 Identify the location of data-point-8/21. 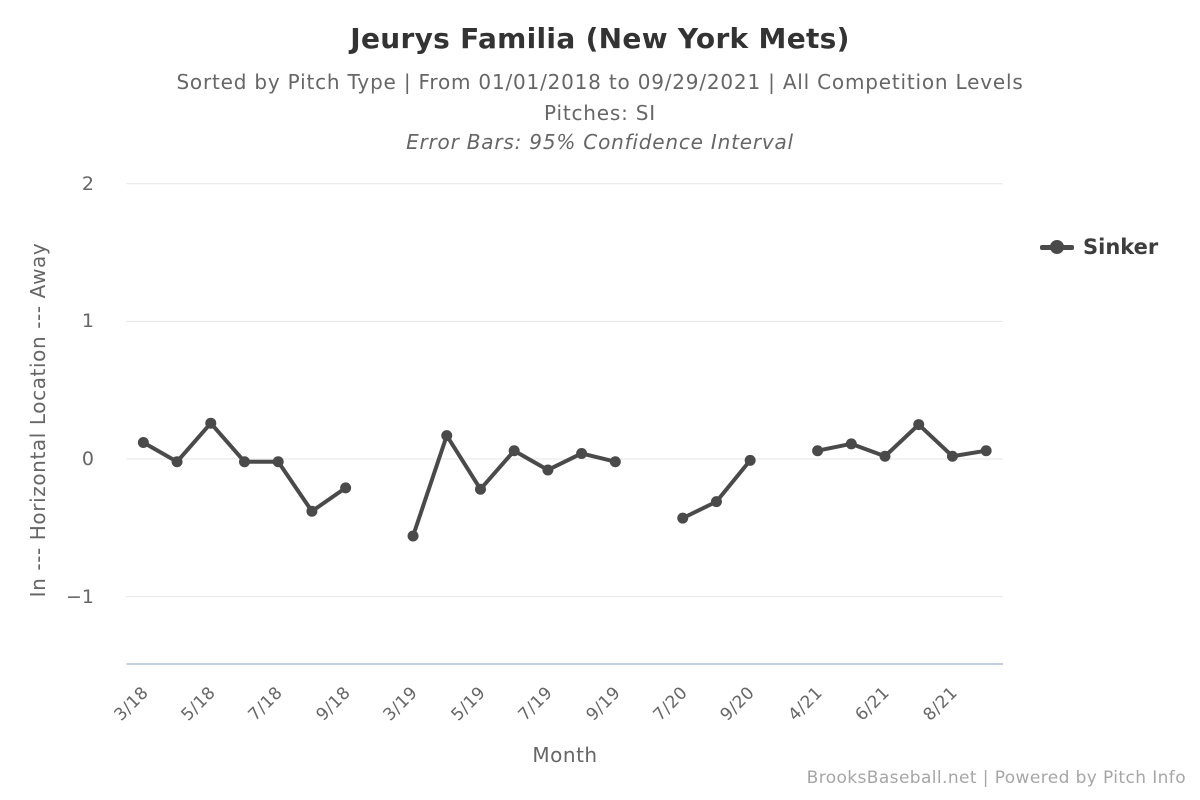
(952, 456).